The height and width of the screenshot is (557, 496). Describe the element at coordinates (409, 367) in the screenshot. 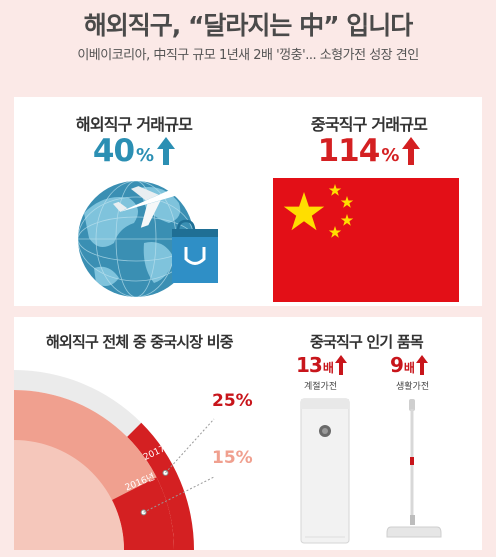

I see `home-ratio-unit: 배` at that location.